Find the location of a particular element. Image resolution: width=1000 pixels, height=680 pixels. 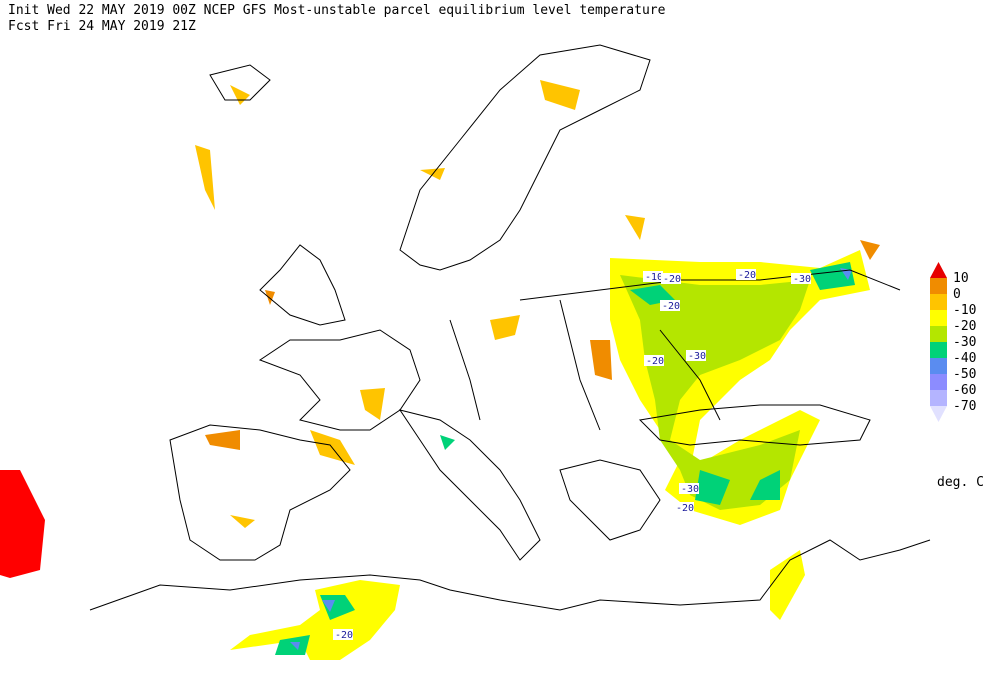

legend-label: -20 is located at coordinates (964, 326).